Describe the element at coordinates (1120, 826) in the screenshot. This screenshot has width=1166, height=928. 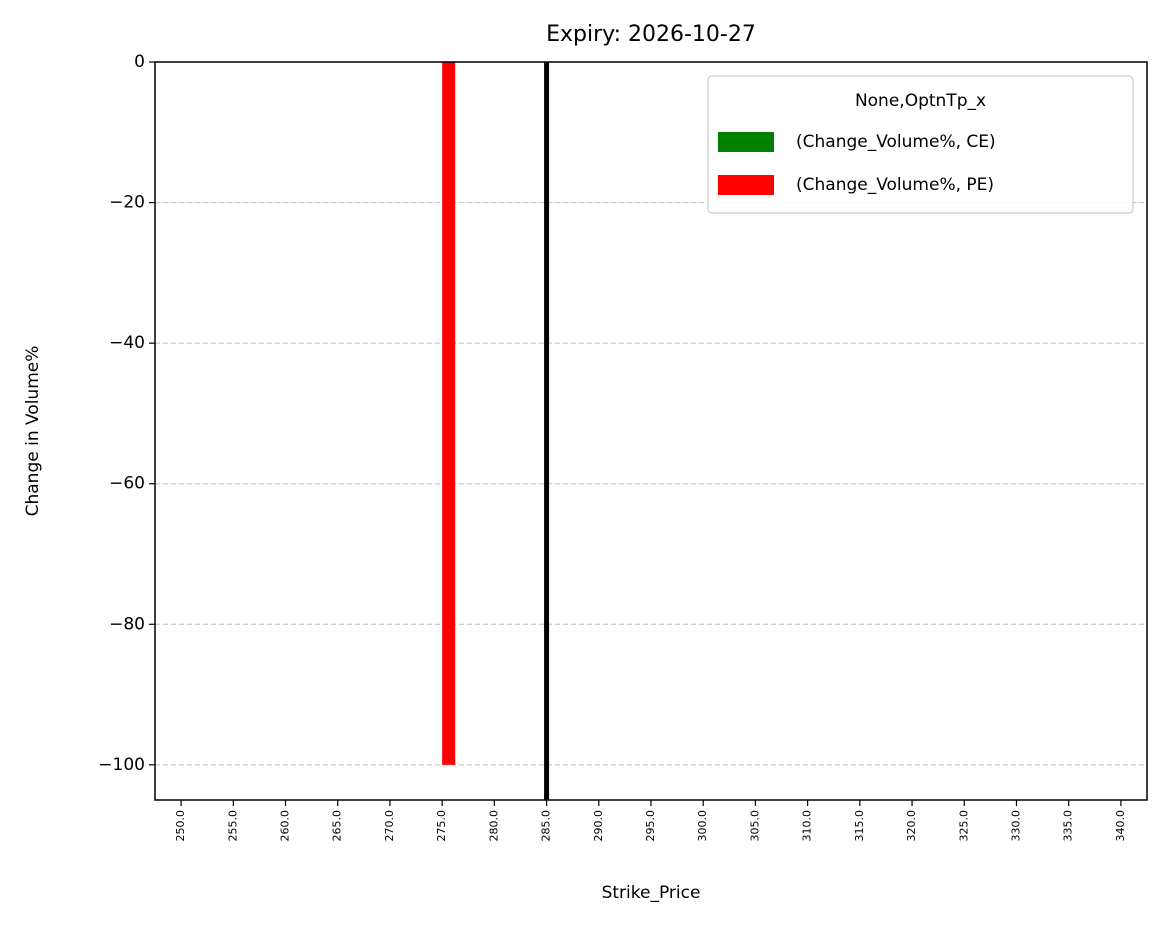
I see `x-tick-label: 340.0` at that location.